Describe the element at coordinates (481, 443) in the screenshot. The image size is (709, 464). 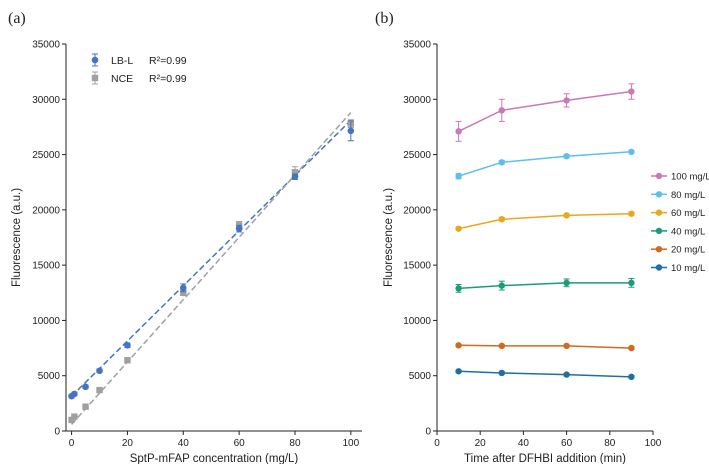
I see `b-x-tick-label: 20` at that location.